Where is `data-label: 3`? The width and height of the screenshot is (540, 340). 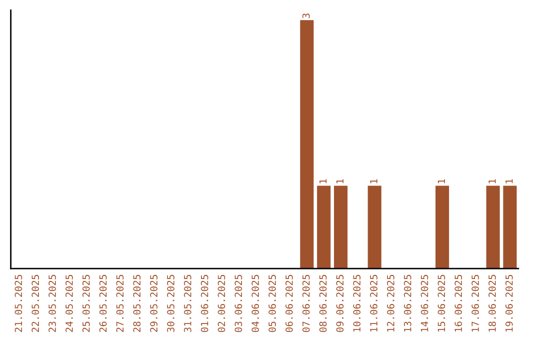
data-label: 3 is located at coordinates (306, 16).